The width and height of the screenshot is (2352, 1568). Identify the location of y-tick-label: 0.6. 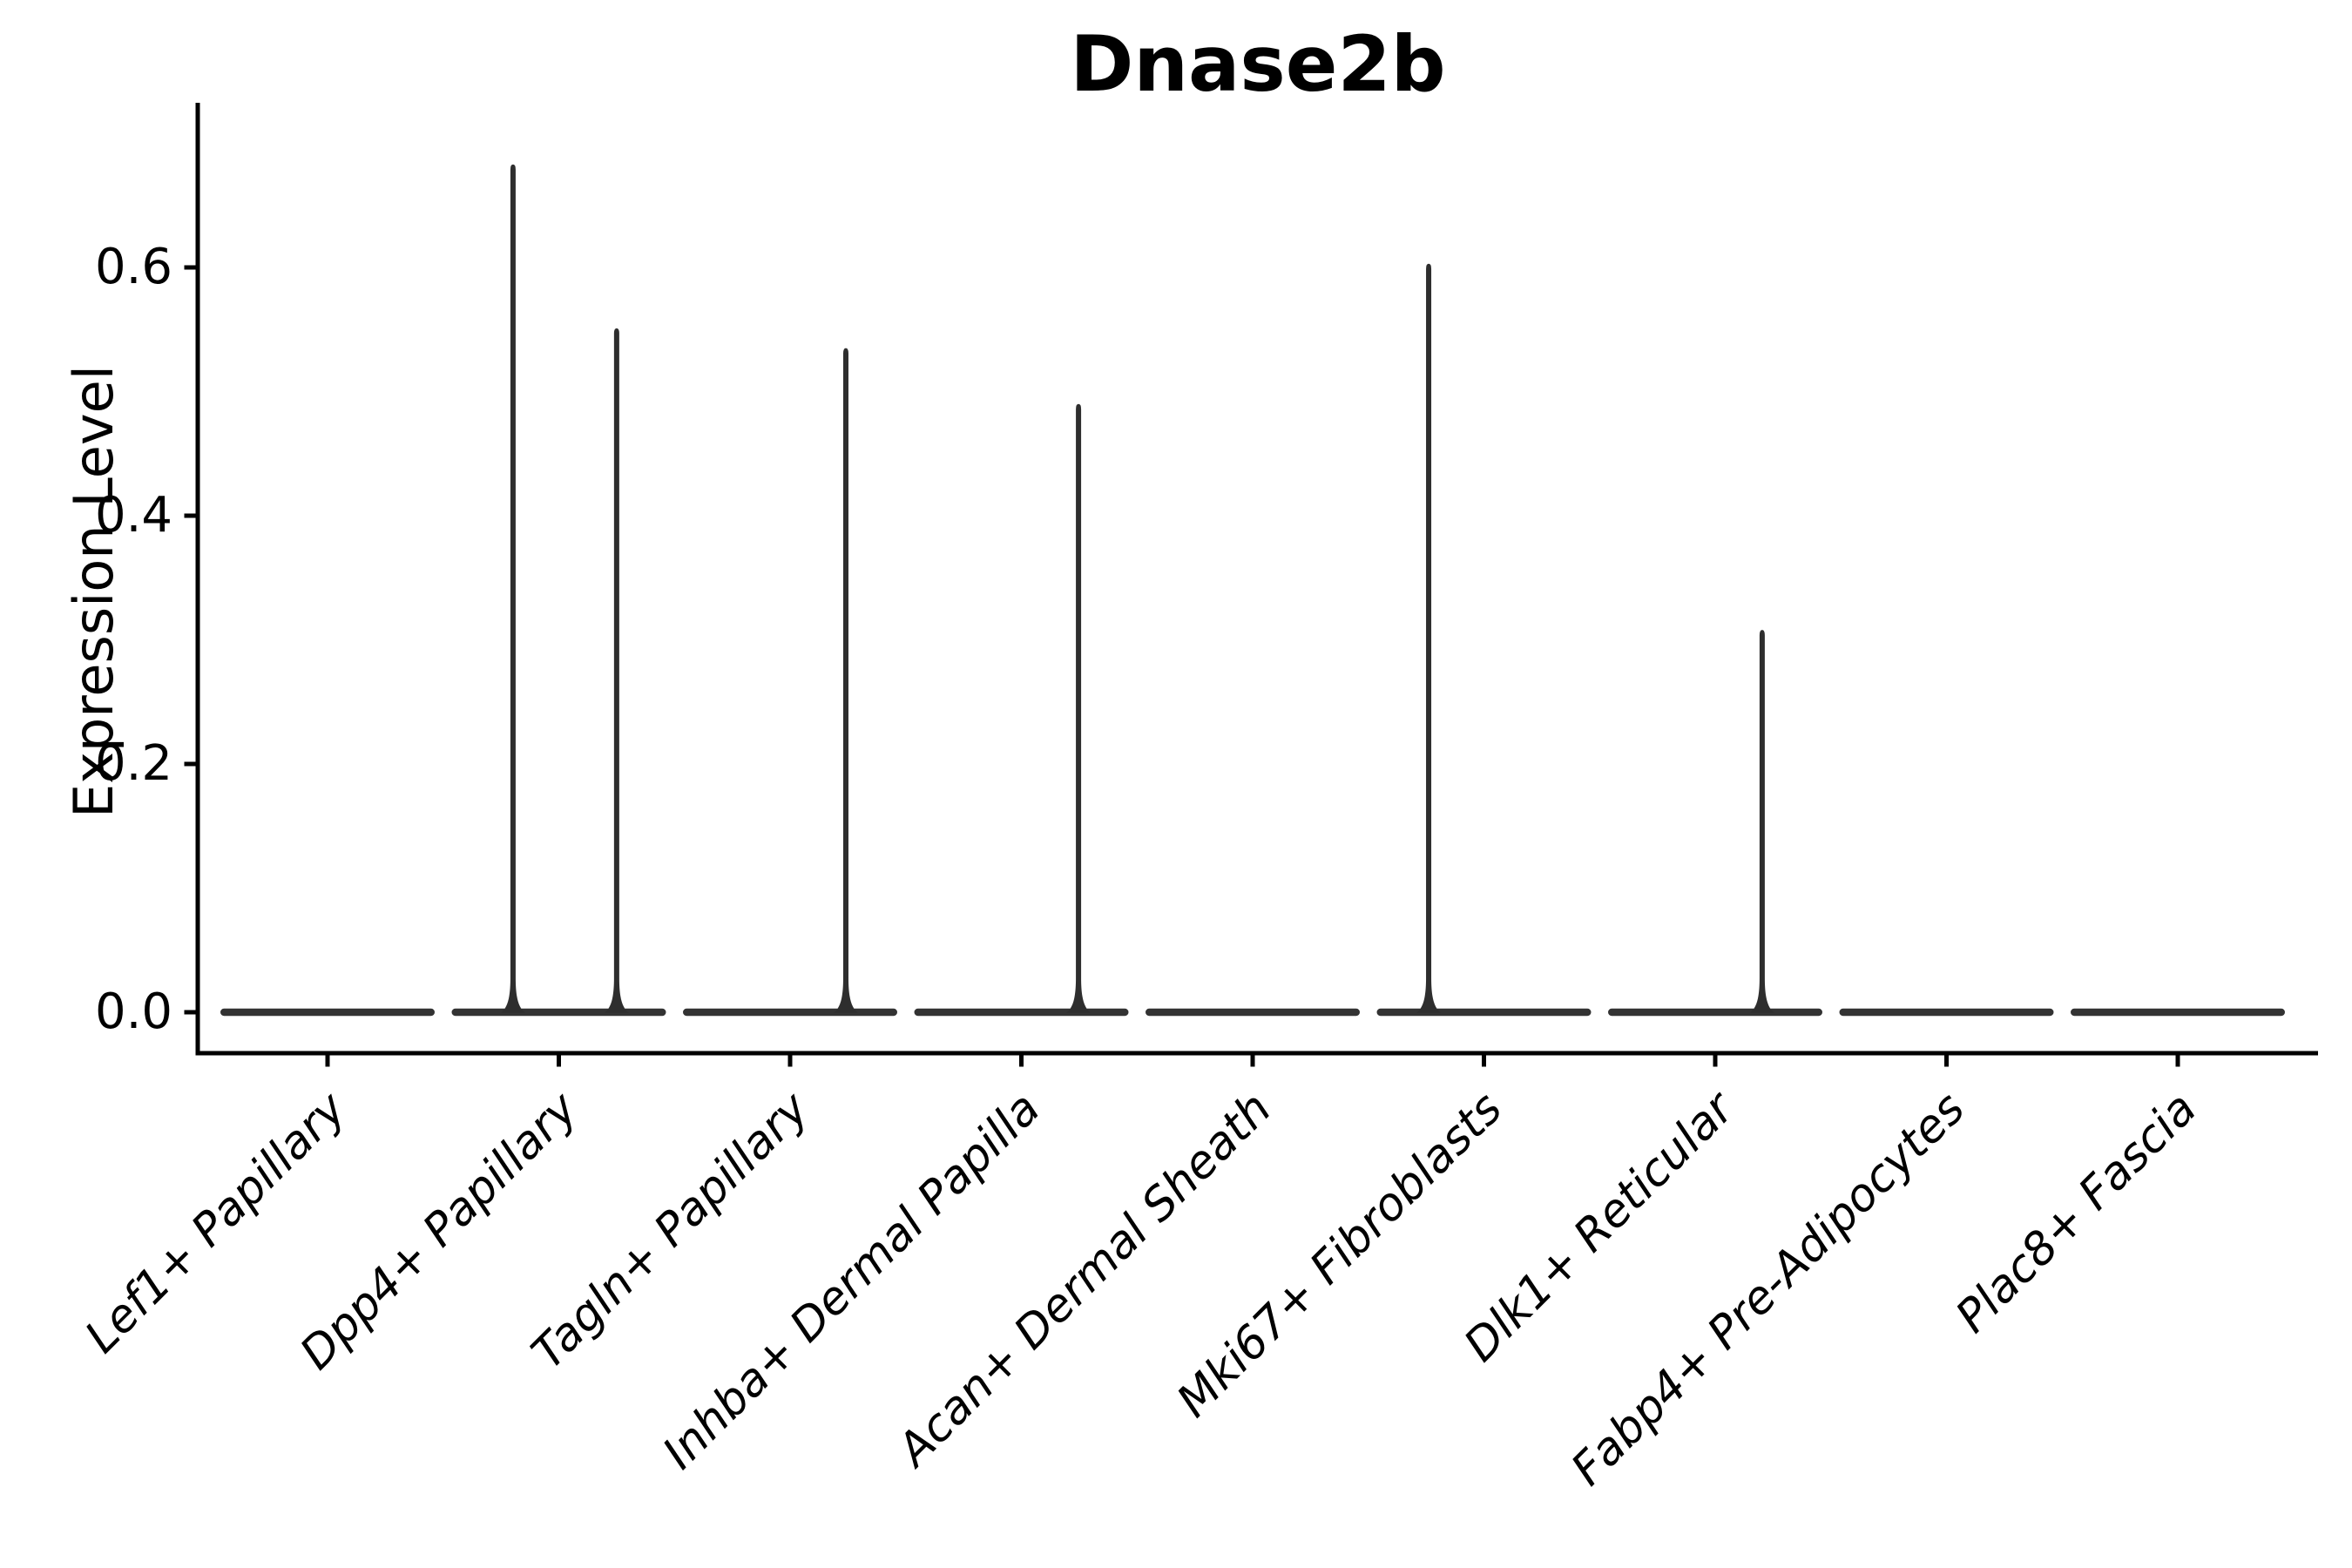
(133, 267).